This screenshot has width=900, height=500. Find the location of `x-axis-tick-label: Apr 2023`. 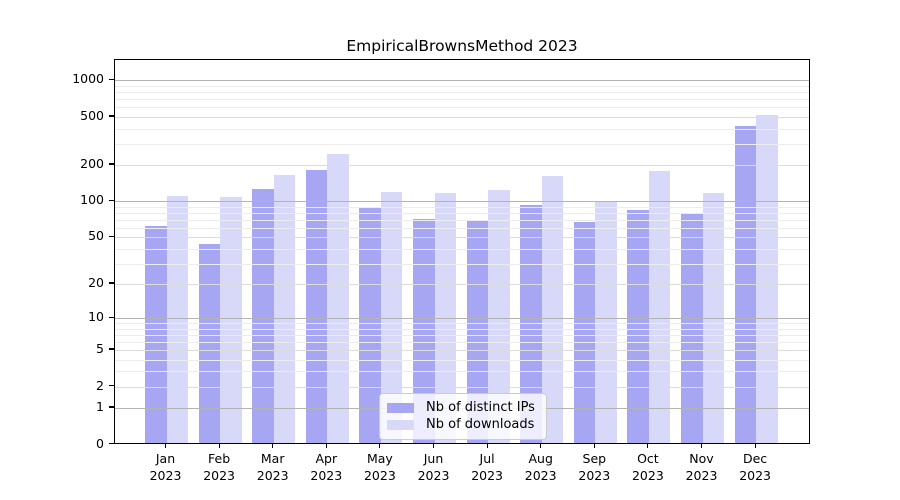

x-axis-tick-label: Apr 2023 is located at coordinates (326, 467).